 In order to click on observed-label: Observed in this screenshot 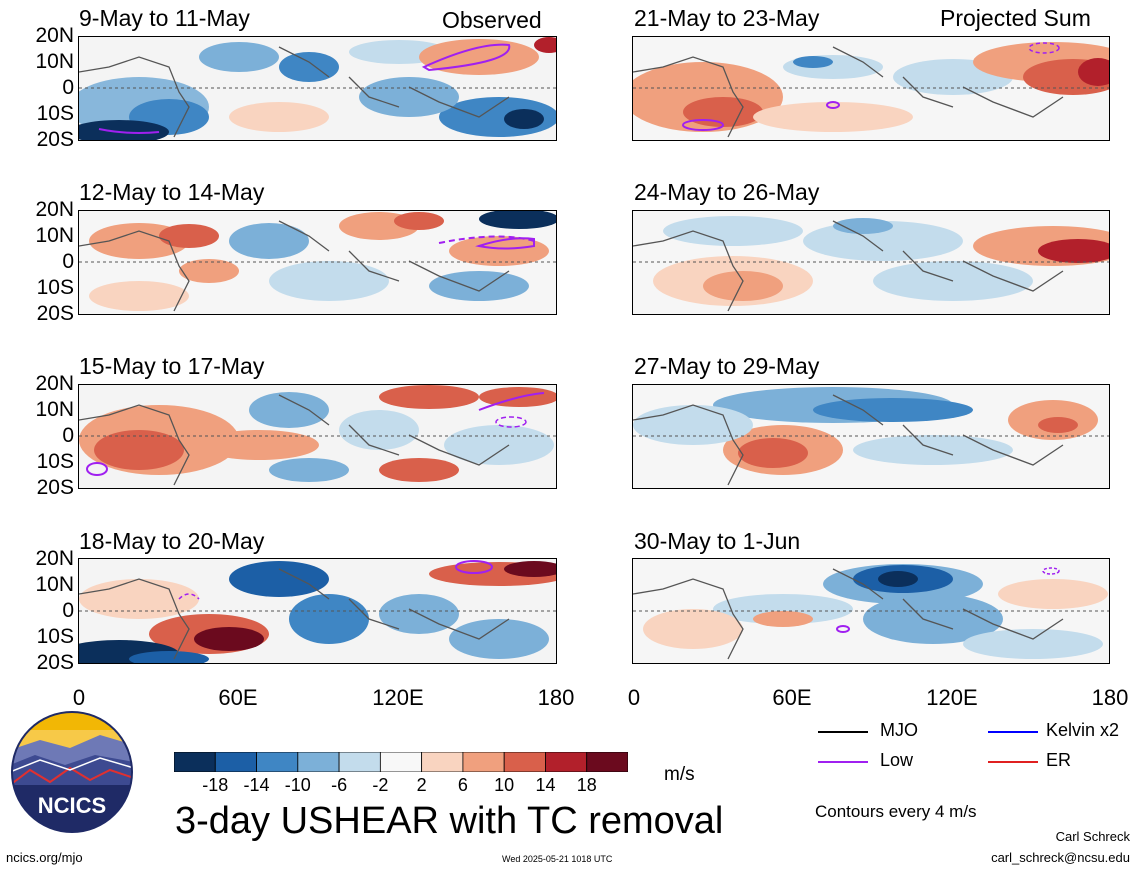, I will do `click(492, 20)`.